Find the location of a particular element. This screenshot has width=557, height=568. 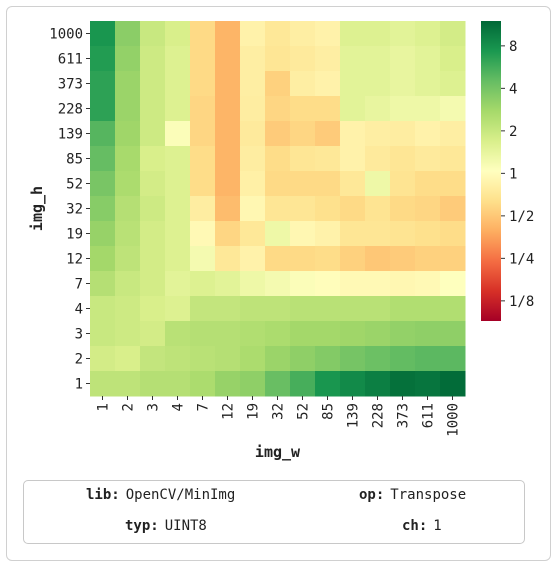

ch-field: ch: 1 is located at coordinates (422, 526).